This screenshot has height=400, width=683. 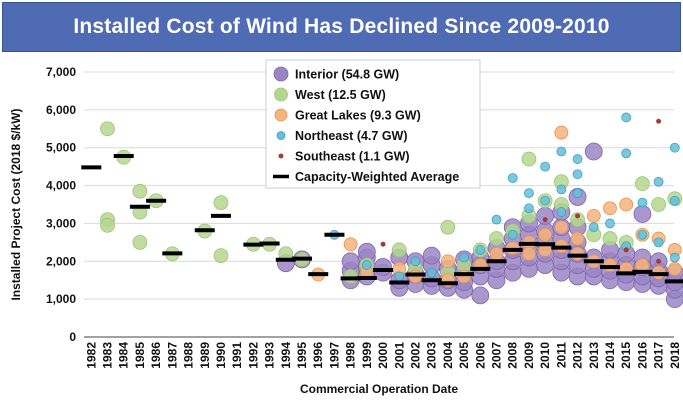 What do you see at coordinates (16, 204) in the screenshot?
I see `y-axis-title: Installed Project Cost (2018 $/kW)` at bounding box center [16, 204].